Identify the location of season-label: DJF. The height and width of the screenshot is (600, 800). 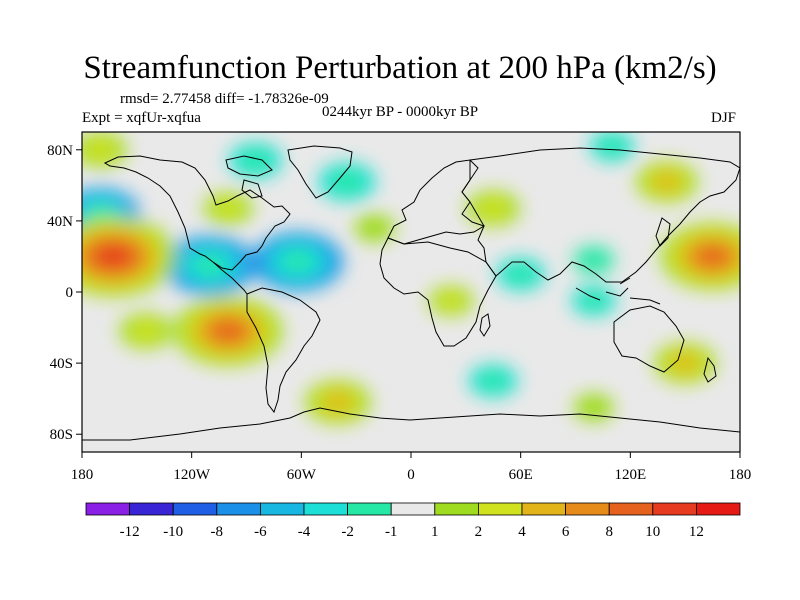
(724, 118).